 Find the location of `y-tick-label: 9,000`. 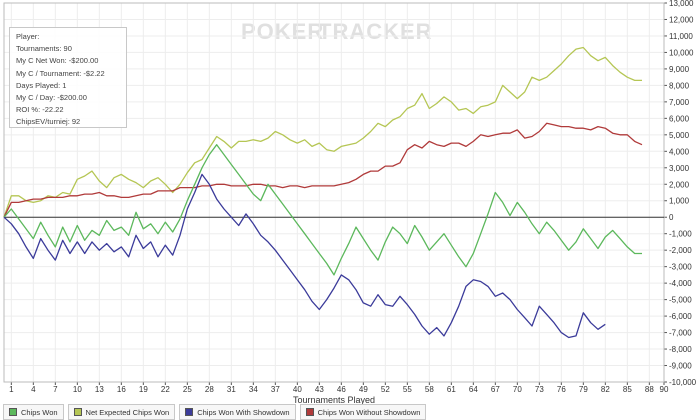

y-tick-label: 9,000 is located at coordinates (679, 69).